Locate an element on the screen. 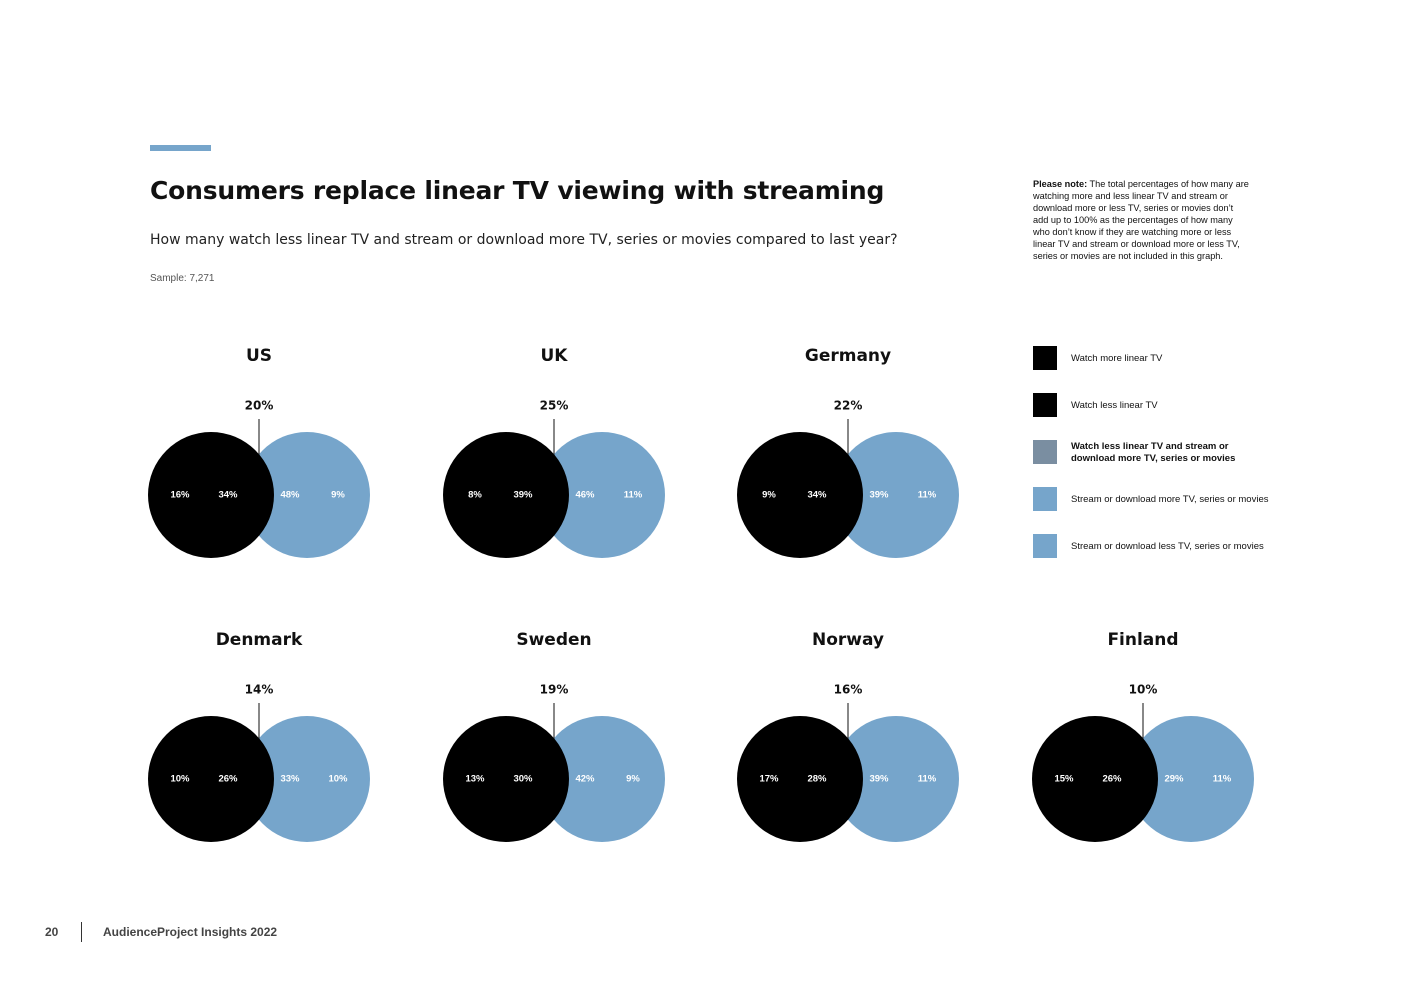 The width and height of the screenshot is (1403, 992). more-linear-value: 9% is located at coordinates (769, 495).